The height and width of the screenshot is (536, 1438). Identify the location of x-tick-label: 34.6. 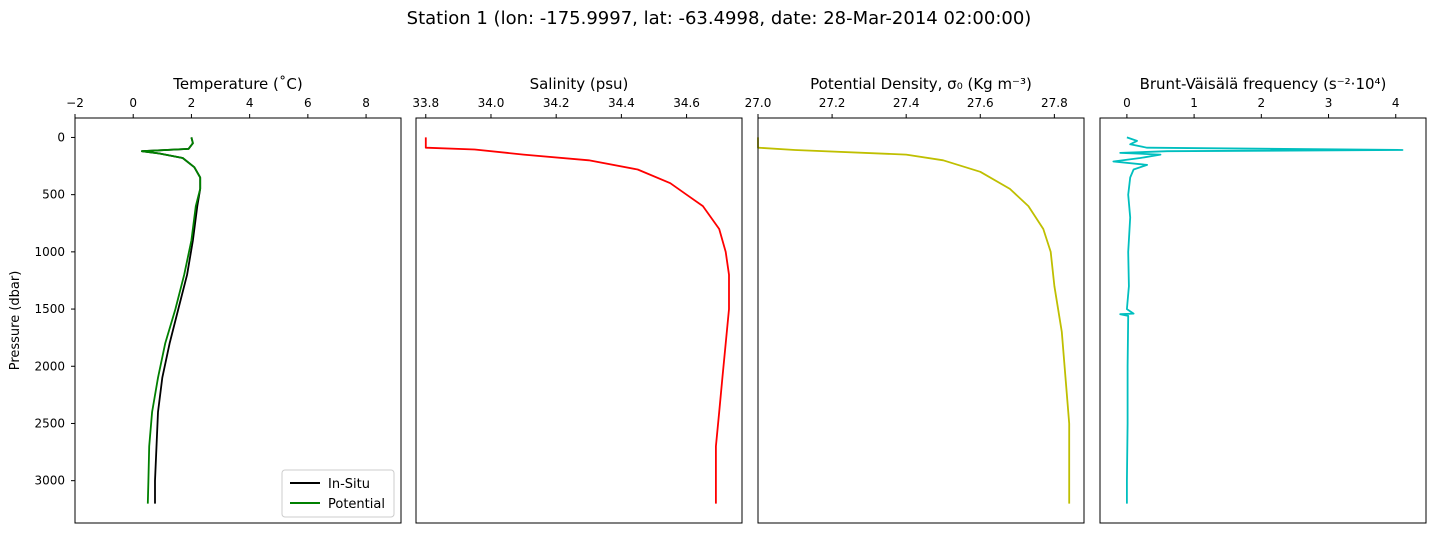
(686, 103).